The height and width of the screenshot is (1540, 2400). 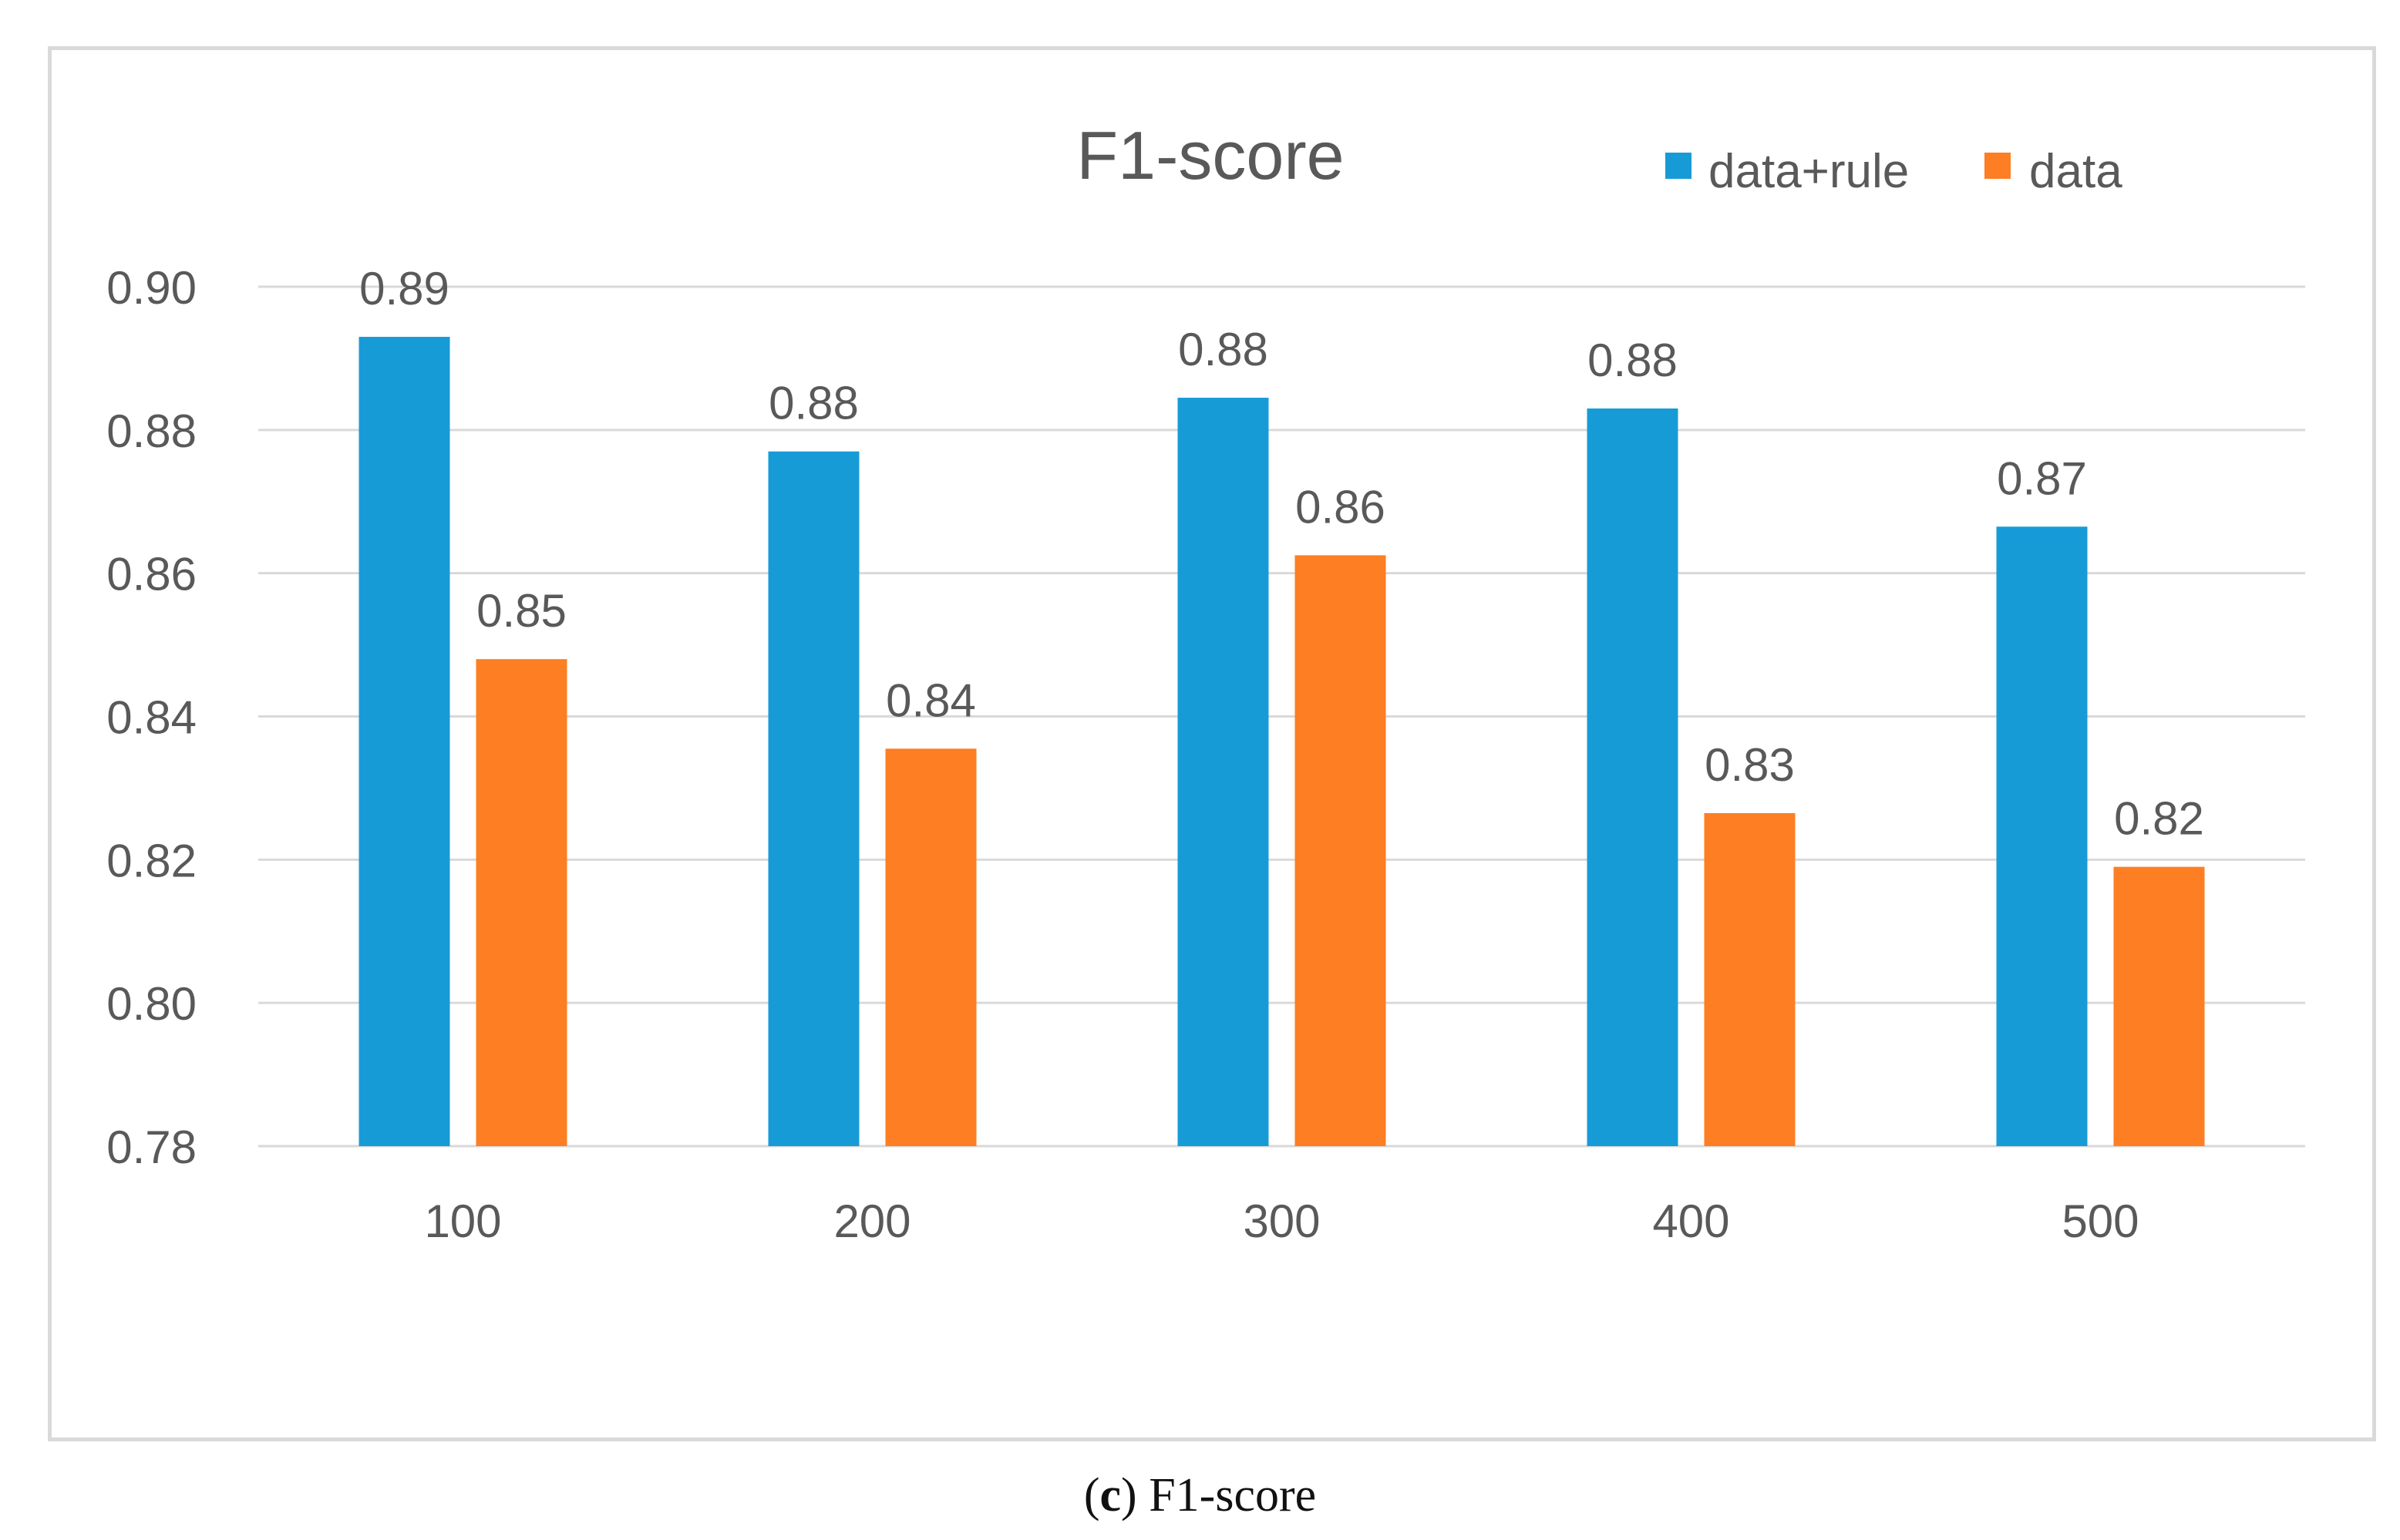 I want to click on caption-open-paren: (, so click(x=1091, y=1495).